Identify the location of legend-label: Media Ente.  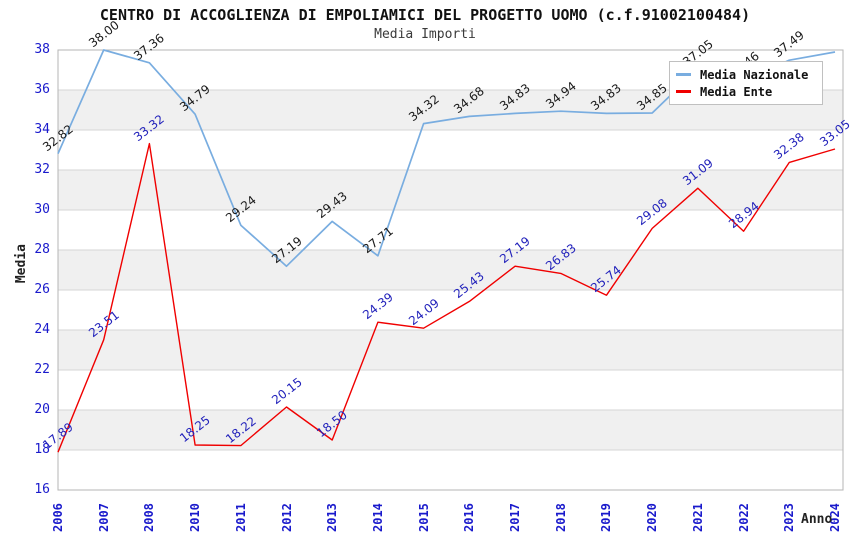
(736, 91).